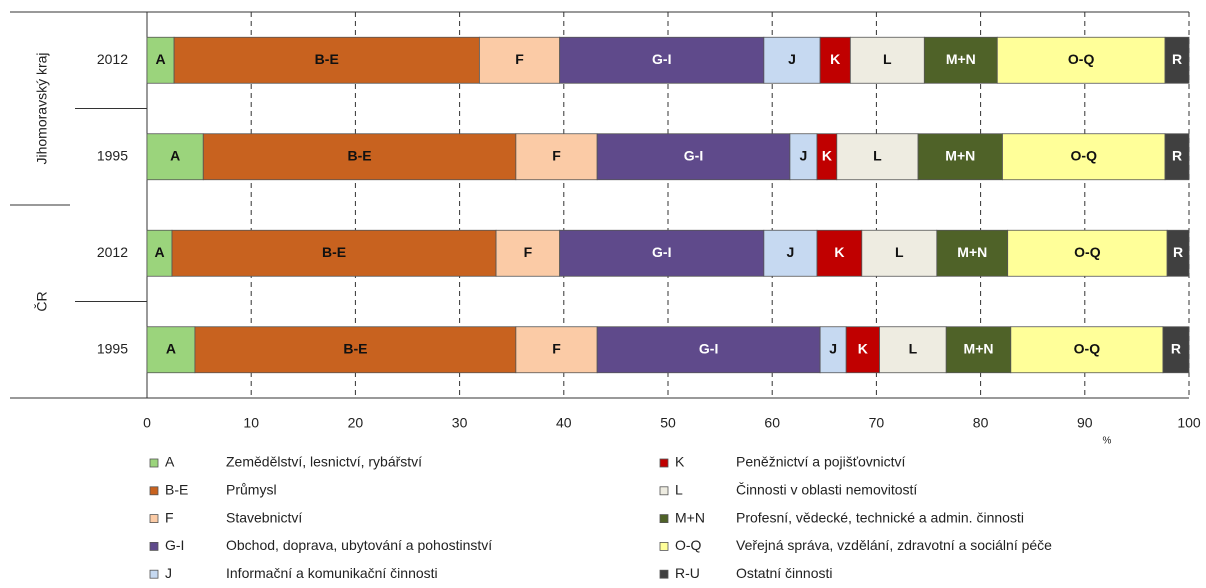  What do you see at coordinates (687, 573) in the screenshot?
I see `legend-code: R-U` at bounding box center [687, 573].